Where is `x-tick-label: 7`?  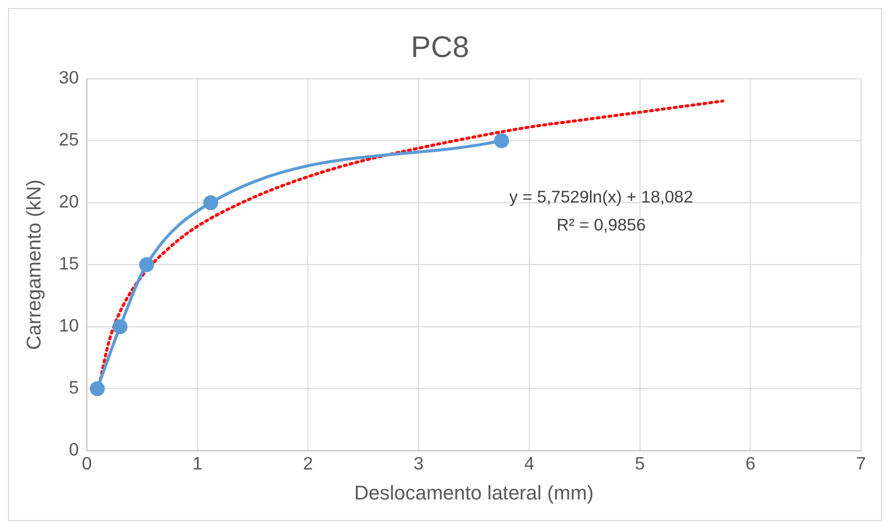 x-tick-label: 7 is located at coordinates (861, 463).